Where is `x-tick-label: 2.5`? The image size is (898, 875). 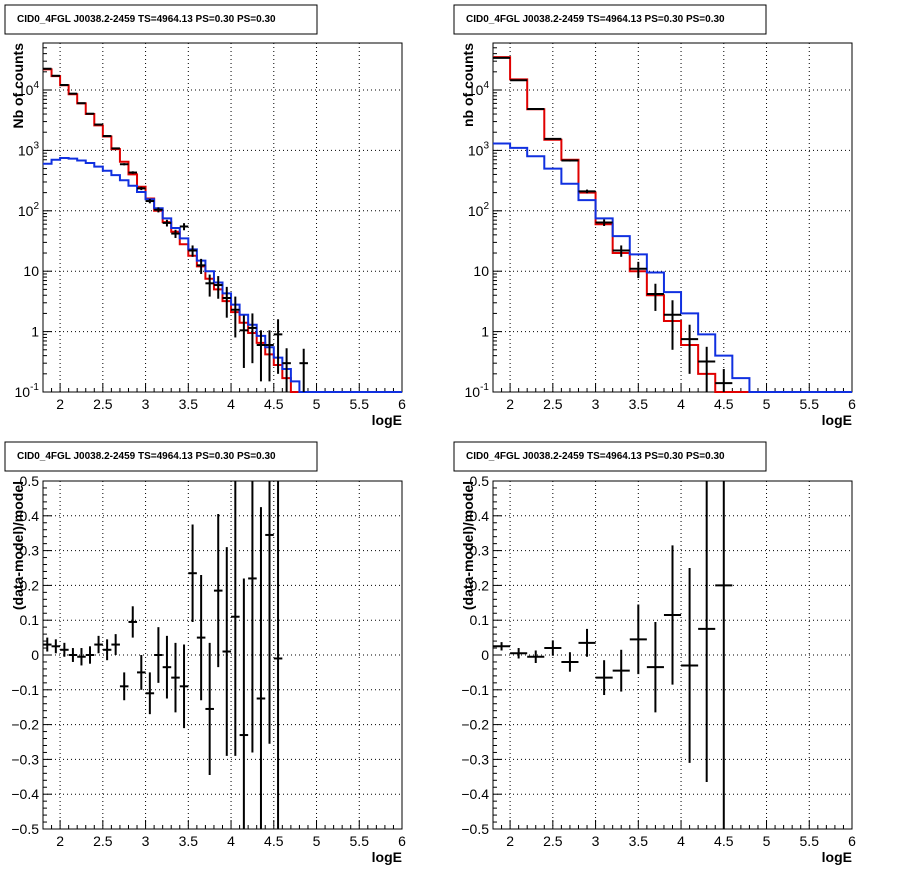
x-tick-label: 2.5 is located at coordinates (553, 841).